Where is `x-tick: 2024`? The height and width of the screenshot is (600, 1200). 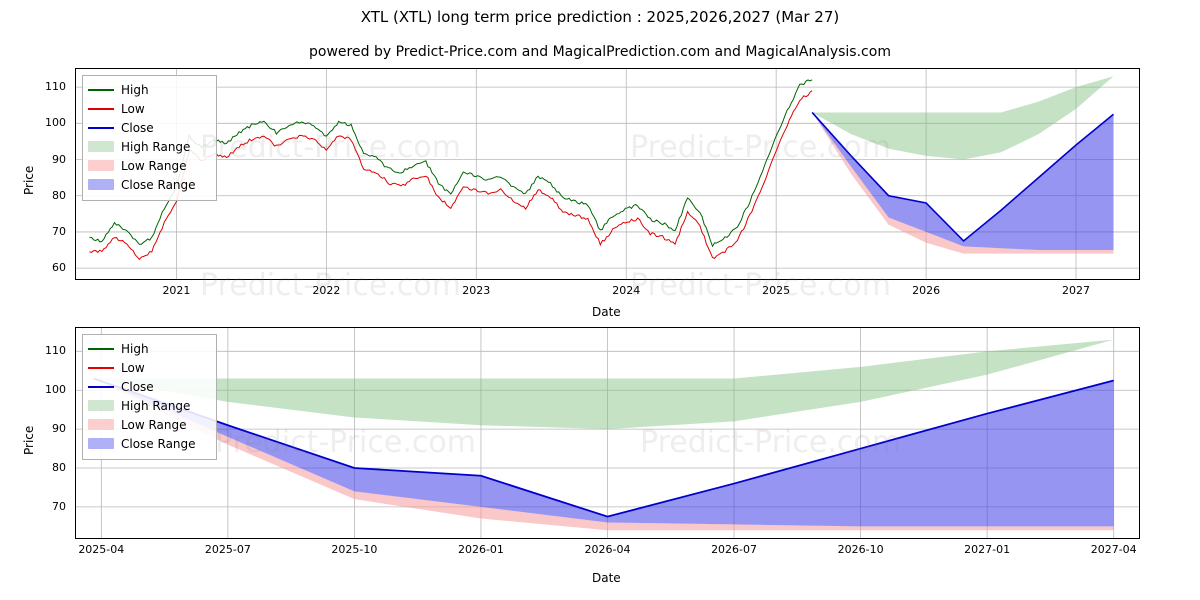 x-tick: 2024 is located at coordinates (626, 290).